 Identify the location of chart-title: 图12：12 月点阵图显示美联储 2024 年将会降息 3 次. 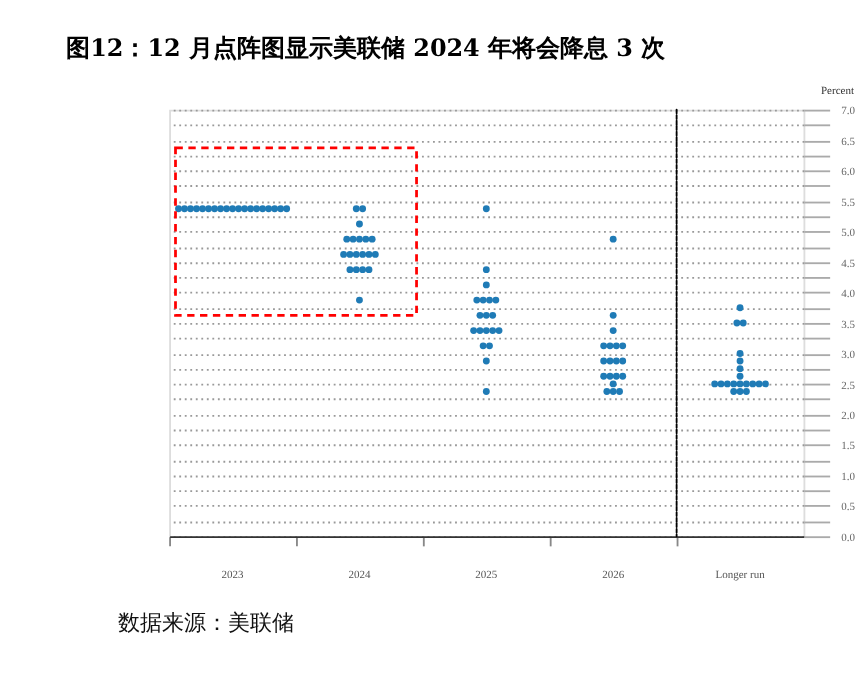
(367, 48).